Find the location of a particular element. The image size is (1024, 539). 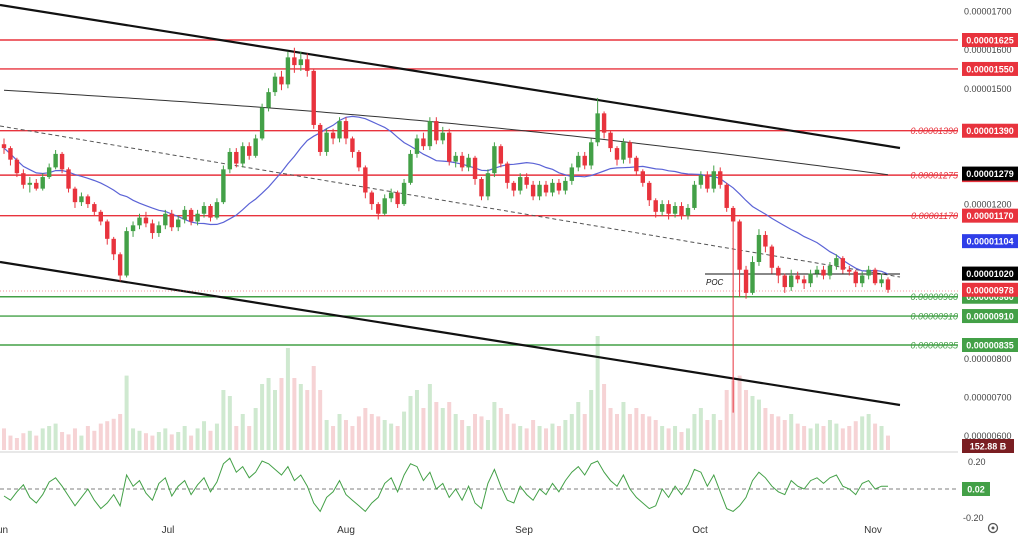

time-axis-label: Oct is located at coordinates (700, 530).